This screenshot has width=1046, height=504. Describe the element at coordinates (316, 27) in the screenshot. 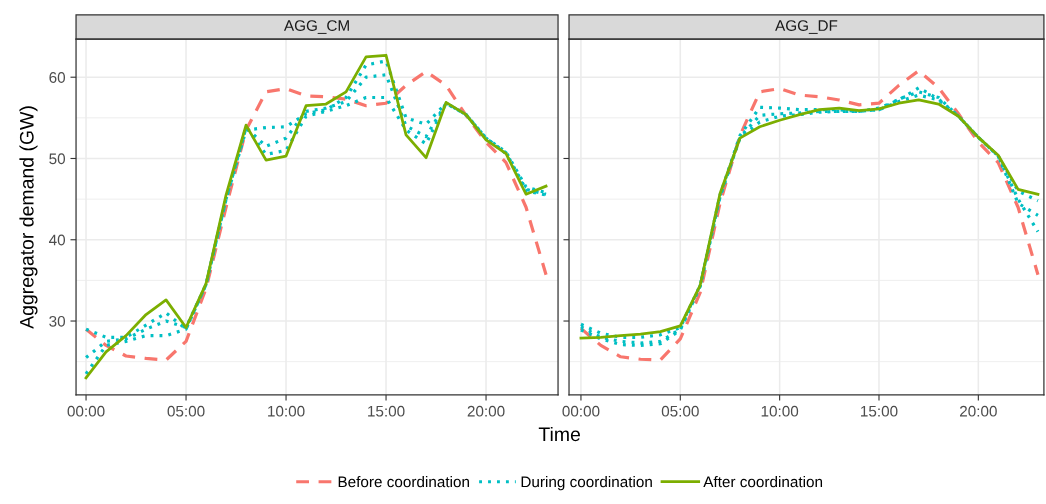

I see `chart-title: AGG_CM` at that location.